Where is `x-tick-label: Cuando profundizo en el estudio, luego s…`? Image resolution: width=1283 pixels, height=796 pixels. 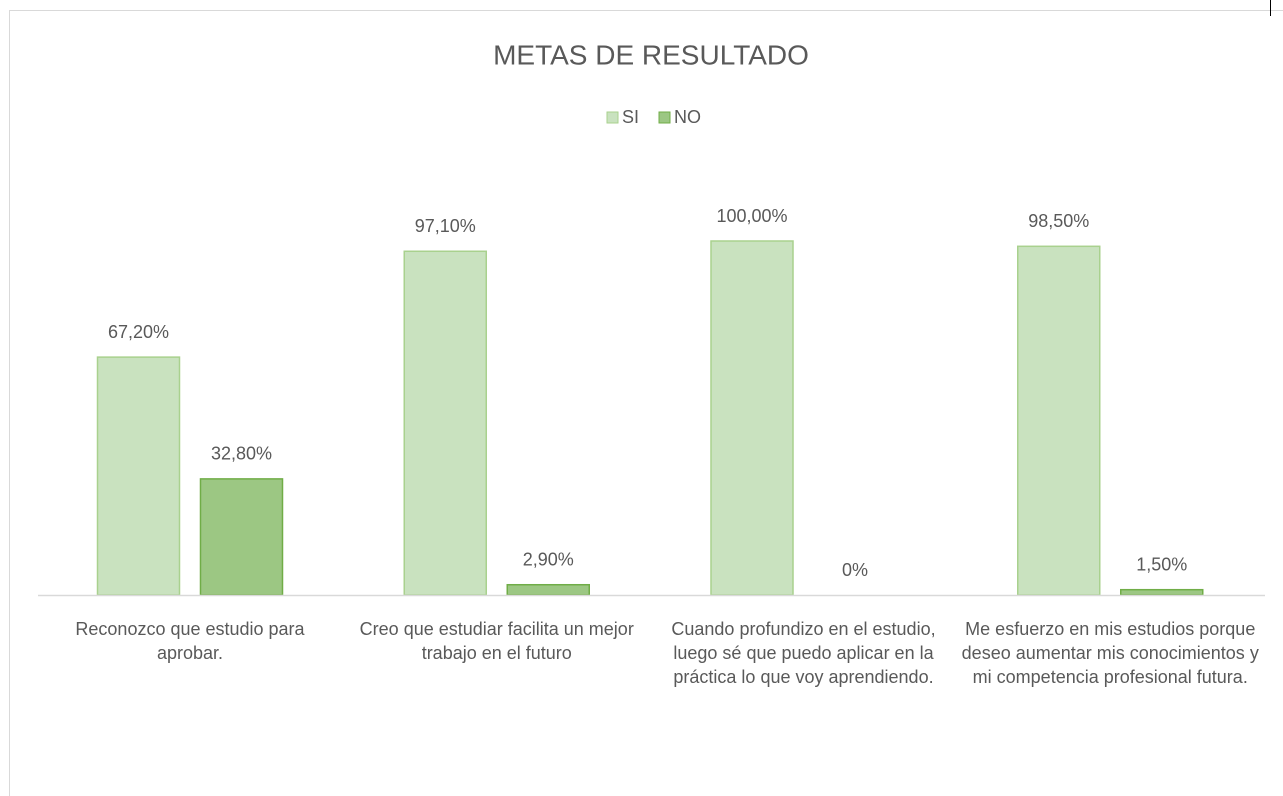 x-tick-label: Cuando profundizo en el estudio, luego s… is located at coordinates (803, 653).